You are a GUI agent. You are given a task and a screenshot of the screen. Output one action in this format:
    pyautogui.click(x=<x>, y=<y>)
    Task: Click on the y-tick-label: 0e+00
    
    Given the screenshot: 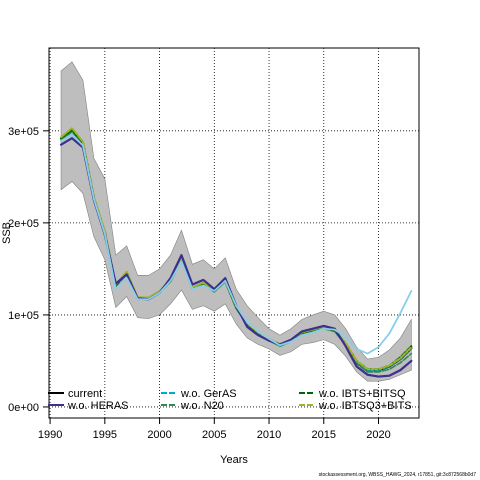 What is the action you would take?
    pyautogui.click(x=23, y=408)
    